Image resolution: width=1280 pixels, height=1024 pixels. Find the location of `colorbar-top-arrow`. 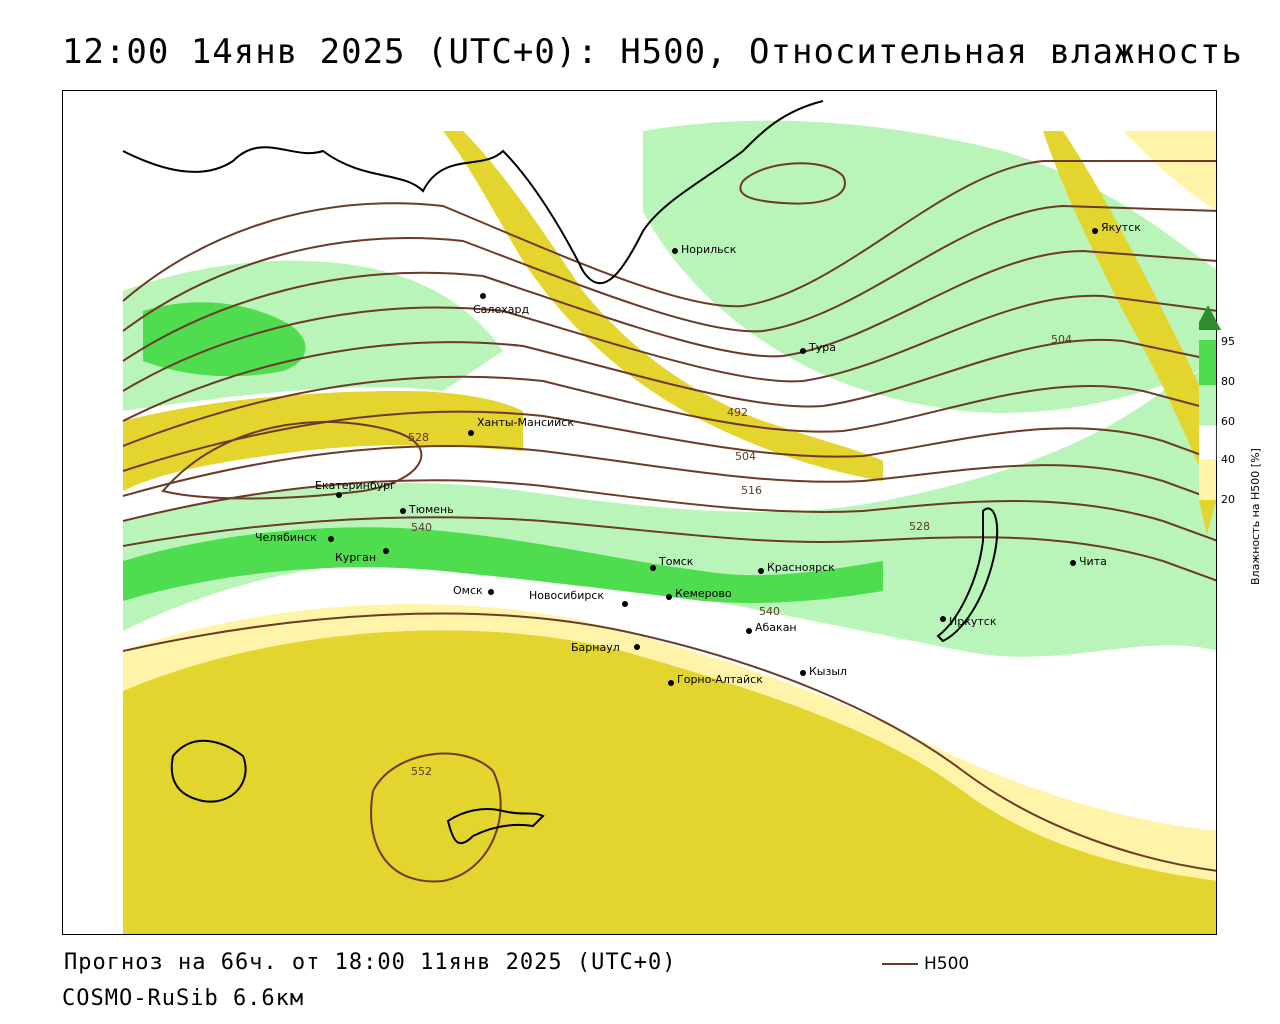

colorbar-top-arrow is located at coordinates (1210, 317).